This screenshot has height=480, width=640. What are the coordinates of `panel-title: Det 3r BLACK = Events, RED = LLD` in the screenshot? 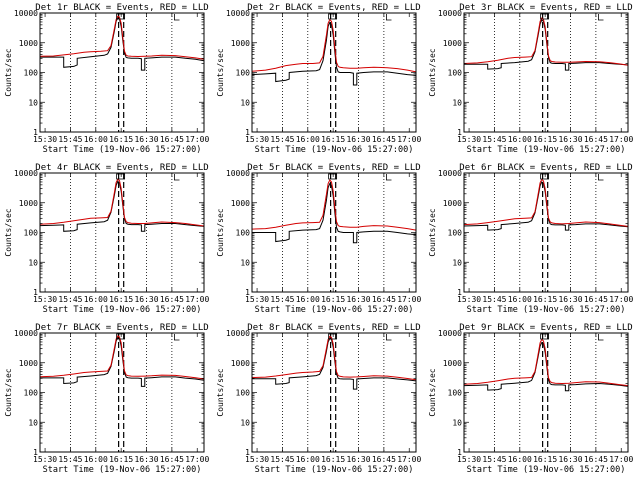 It's located at (545, 8).